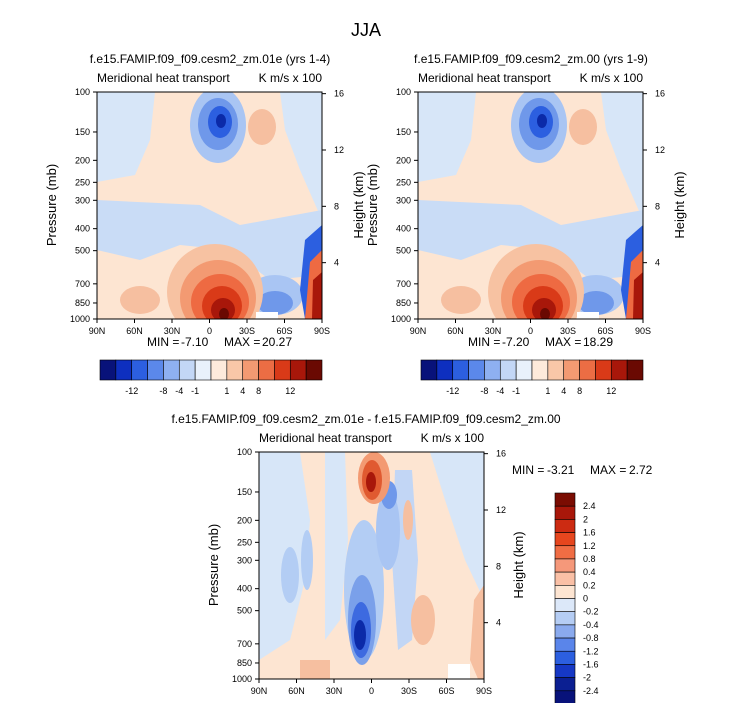 The width and height of the screenshot is (733, 703). I want to click on colorbar-label: 2, so click(585, 519).